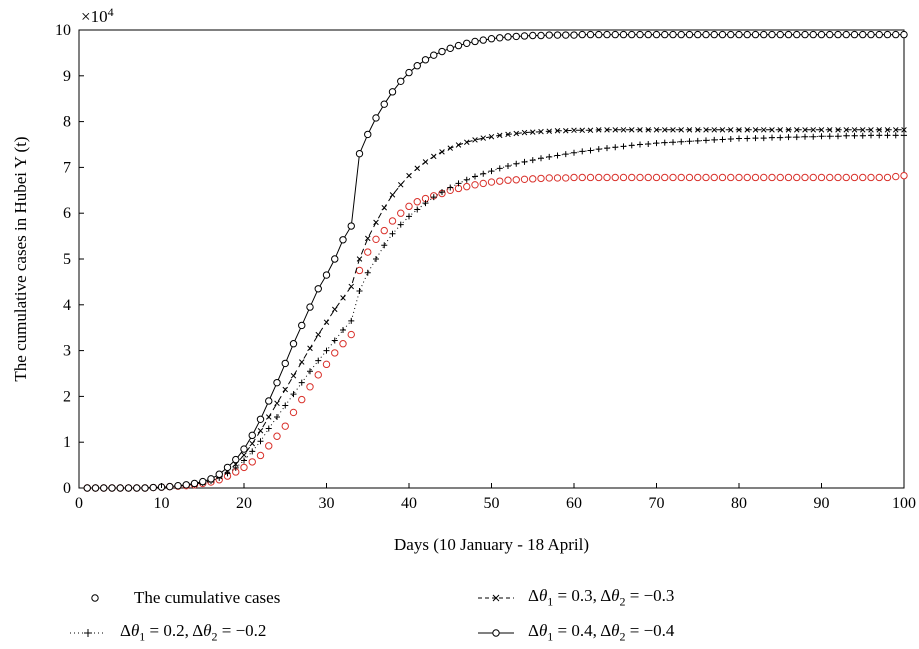 The image size is (919, 649). Describe the element at coordinates (739, 503) in the screenshot. I see `x-tick-label: 80` at that location.